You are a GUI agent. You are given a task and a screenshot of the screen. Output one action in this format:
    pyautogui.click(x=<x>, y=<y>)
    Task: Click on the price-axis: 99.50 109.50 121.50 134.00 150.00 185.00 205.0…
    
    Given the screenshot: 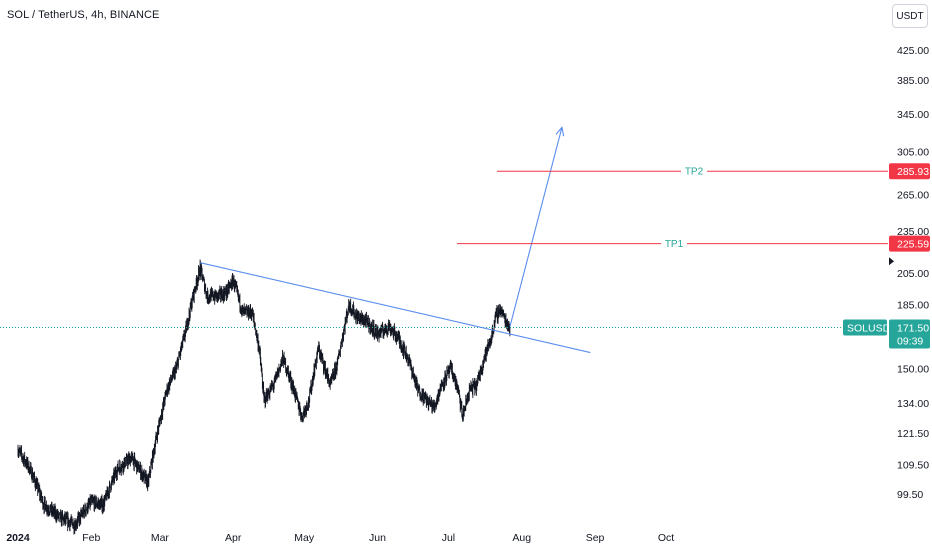 What is the action you would take?
    pyautogui.click(x=913, y=273)
    